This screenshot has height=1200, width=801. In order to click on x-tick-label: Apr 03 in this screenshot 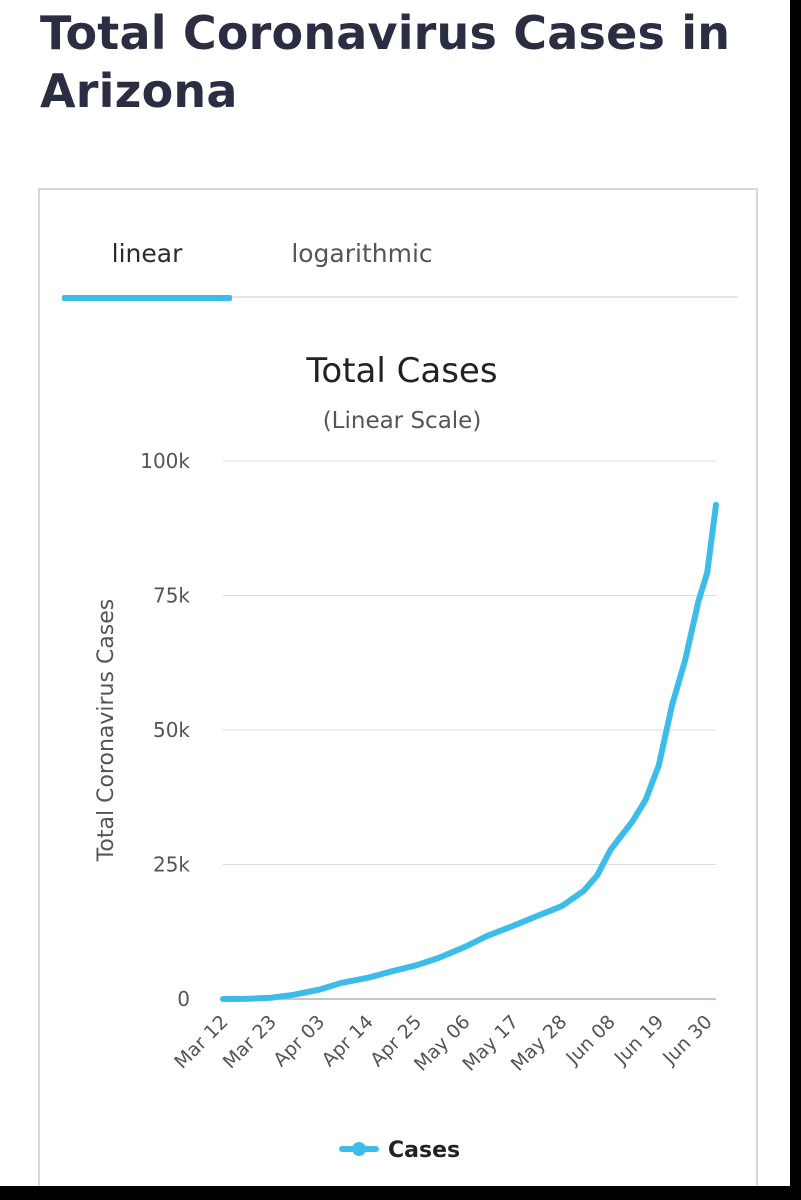, I will do `click(299, 1041)`.